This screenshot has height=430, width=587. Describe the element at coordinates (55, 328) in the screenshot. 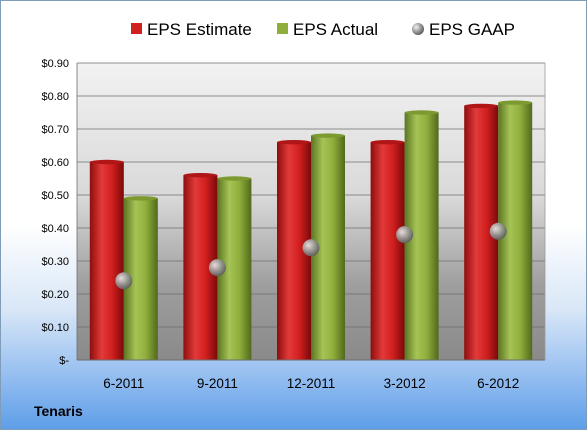

I see `y-tick-label: $0.10` at that location.